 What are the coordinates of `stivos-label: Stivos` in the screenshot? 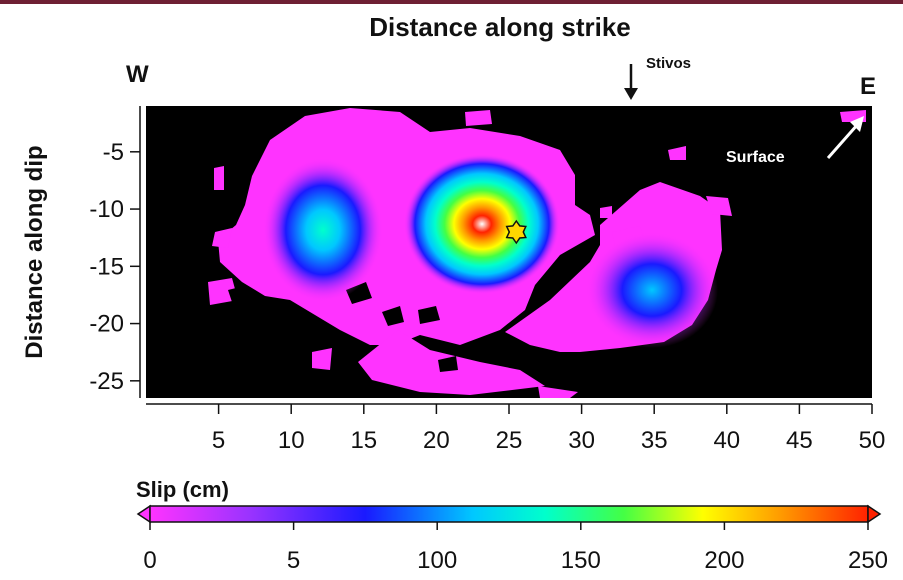 It's located at (668, 63).